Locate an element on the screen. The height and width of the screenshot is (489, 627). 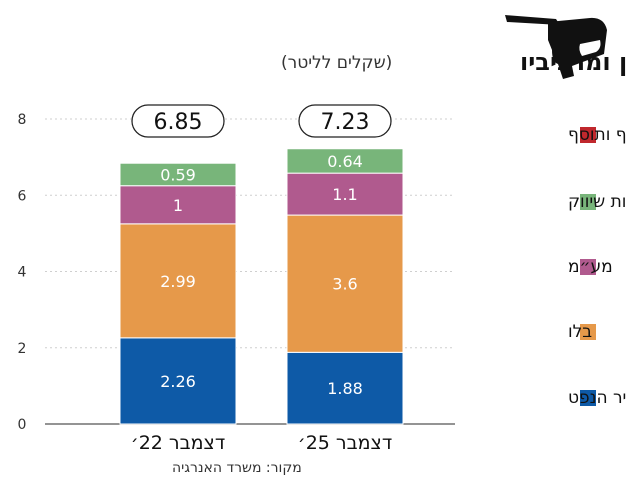
legend-label: מע״מ is located at coordinates (590, 267).